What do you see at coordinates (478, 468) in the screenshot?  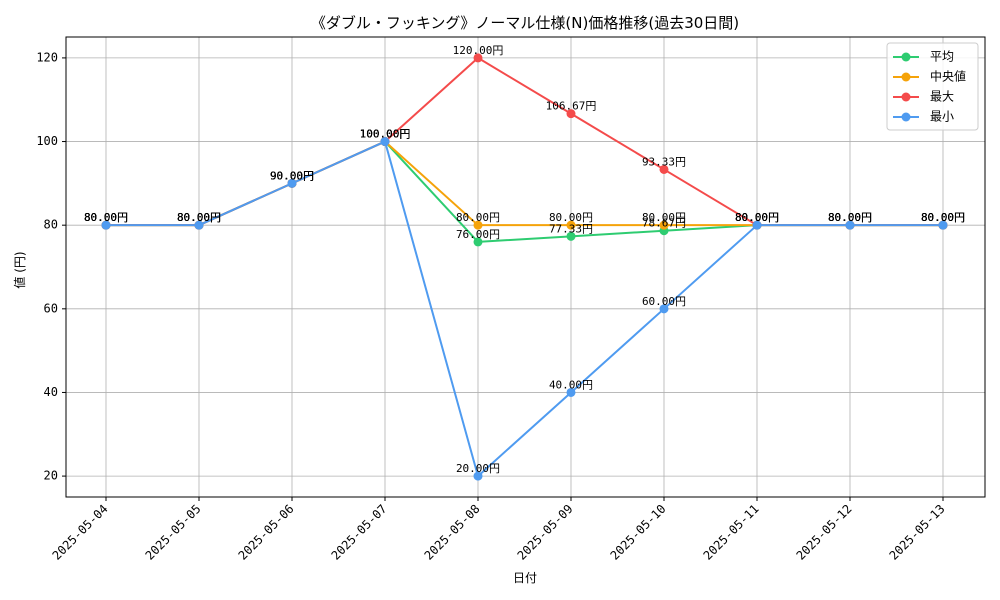 I see `data-label: 20.00円` at bounding box center [478, 468].